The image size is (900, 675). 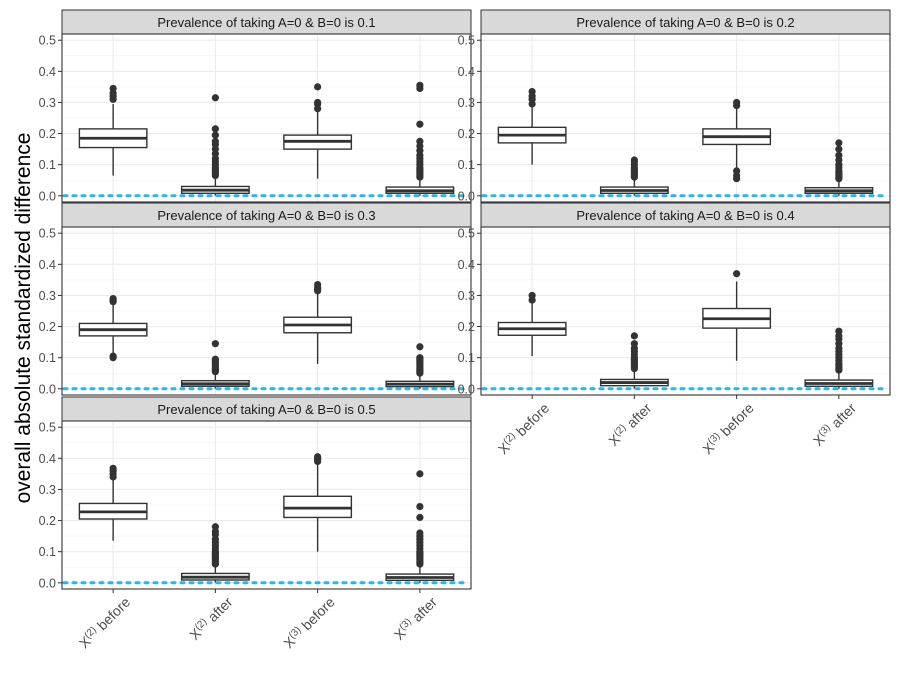 I want to click on x-tick-label: X(3) after, so click(x=415, y=618).